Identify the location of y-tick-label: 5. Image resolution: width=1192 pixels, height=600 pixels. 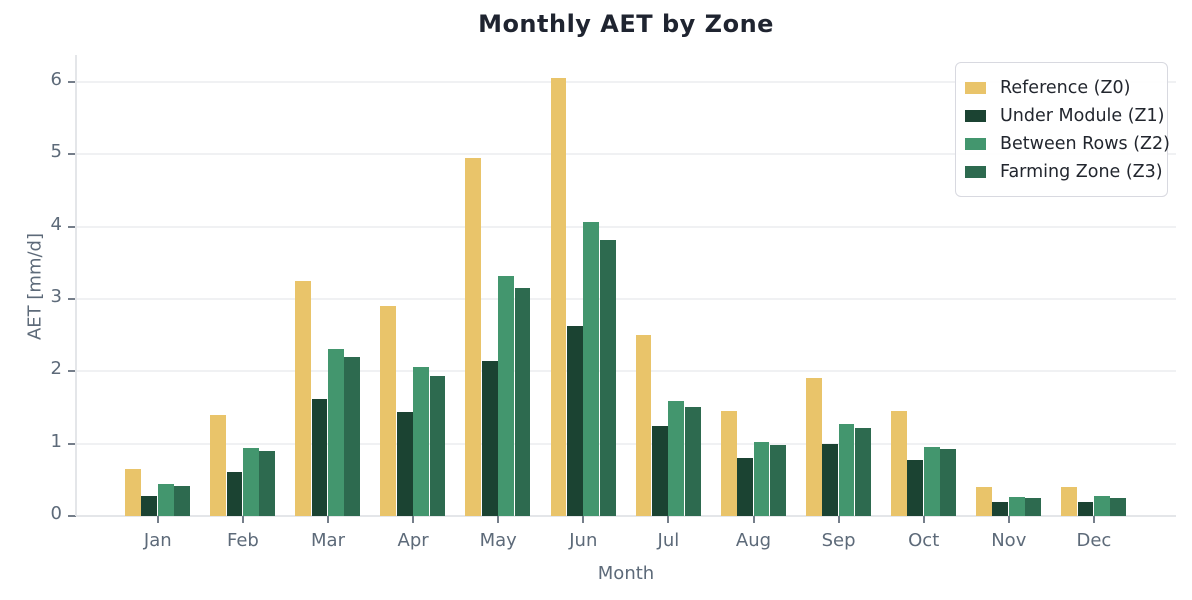
(56, 152).